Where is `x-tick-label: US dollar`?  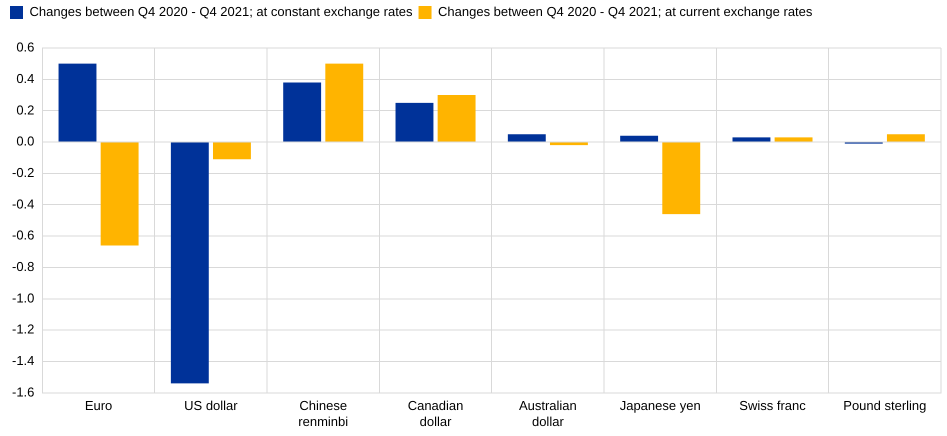 x-tick-label: US dollar is located at coordinates (211, 406).